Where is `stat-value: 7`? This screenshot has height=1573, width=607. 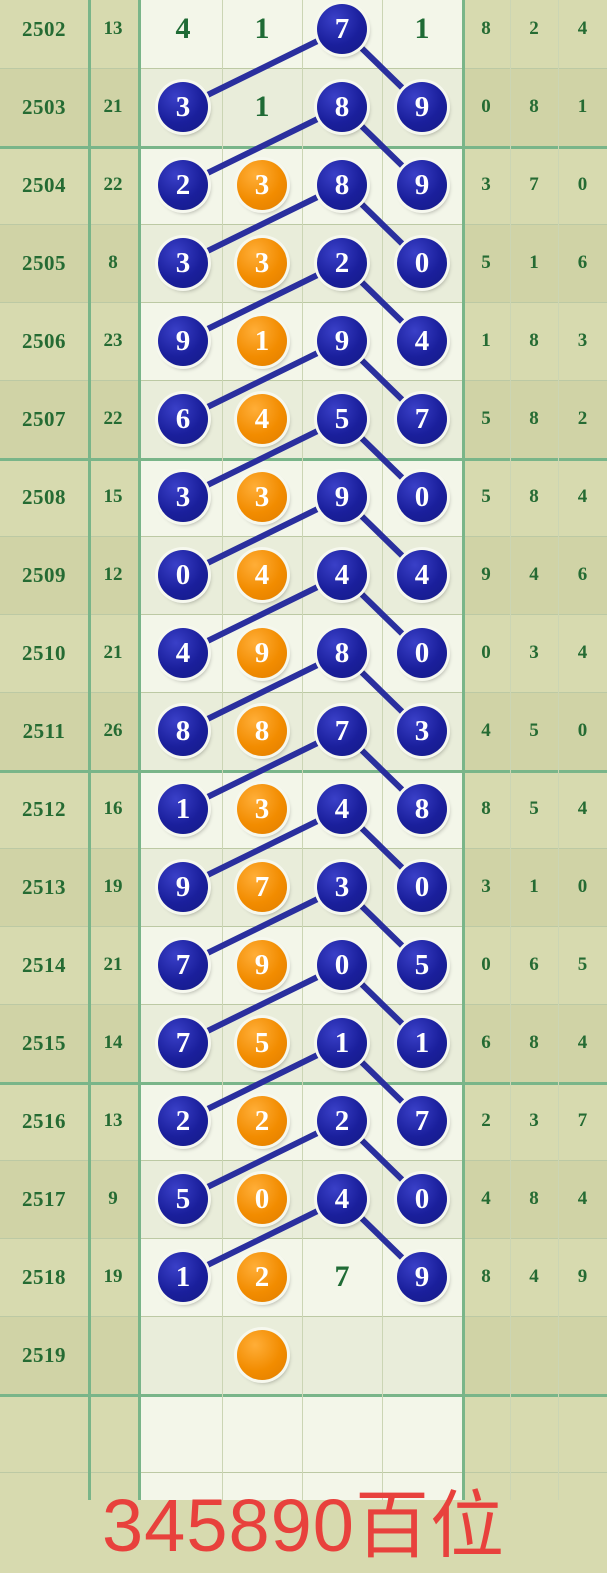 stat-value: 7 is located at coordinates (582, 1120).